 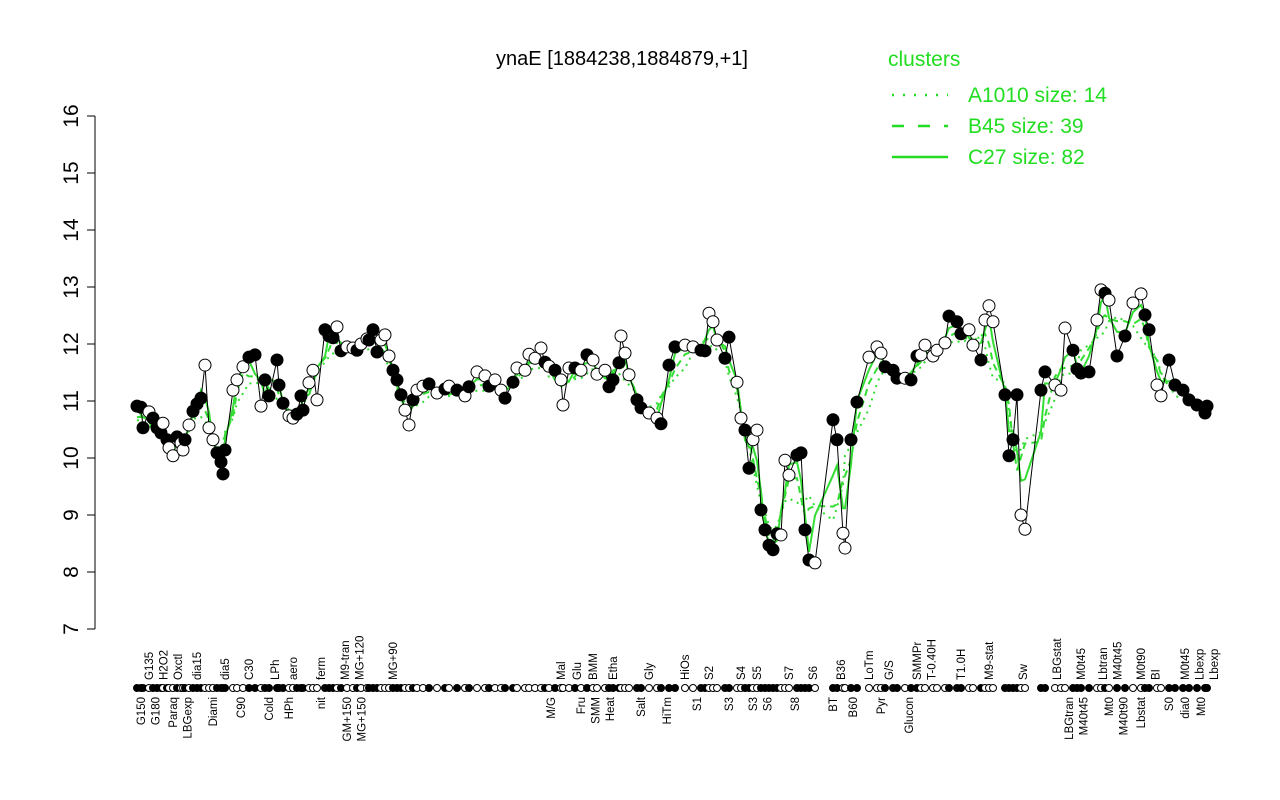 I want to click on x-label: C30, so click(x=250, y=669).